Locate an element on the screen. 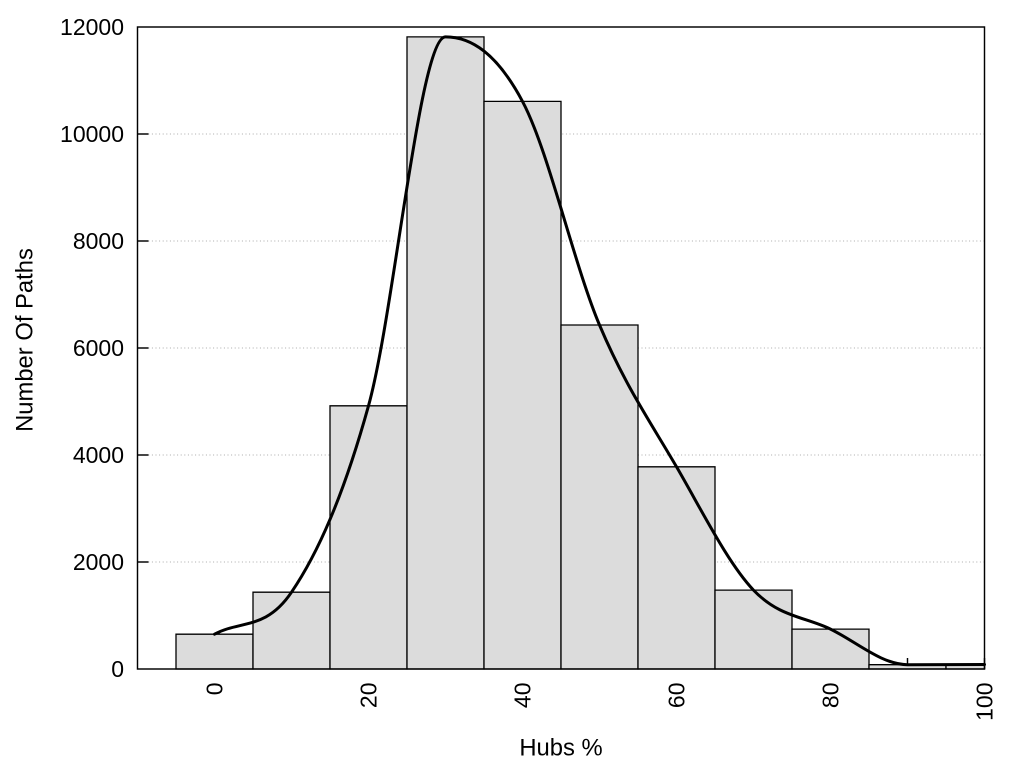 This screenshot has width=1024, height=768. svg-text: 4000 is located at coordinates (98, 455).